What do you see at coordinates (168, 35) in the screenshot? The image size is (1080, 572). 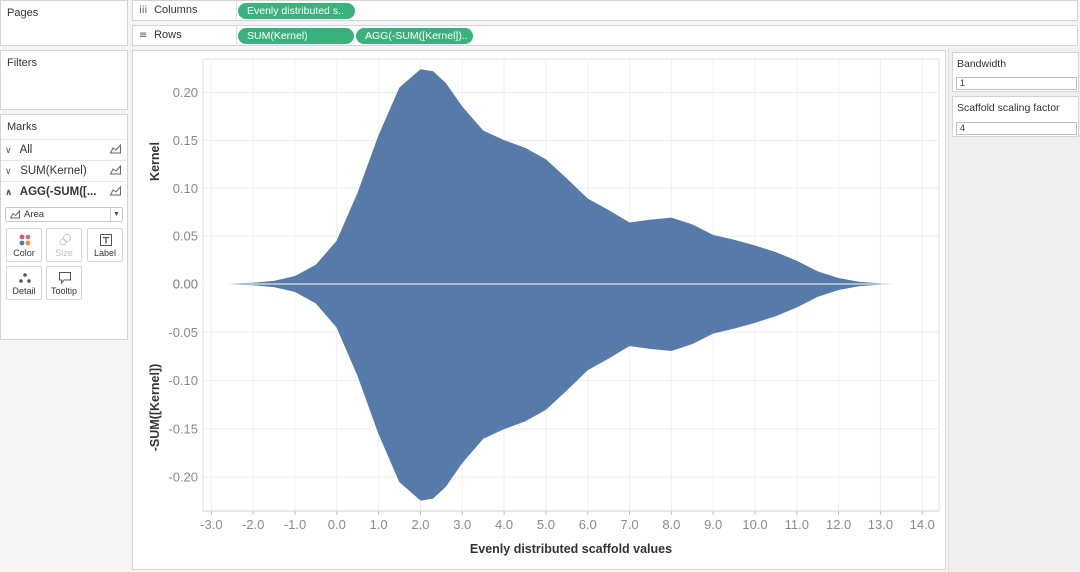 I see `rows-label: Rows` at bounding box center [168, 35].